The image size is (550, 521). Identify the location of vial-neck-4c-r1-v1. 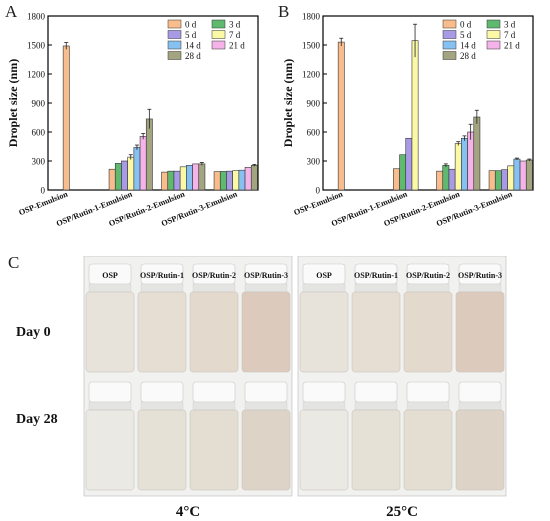
(162, 406).